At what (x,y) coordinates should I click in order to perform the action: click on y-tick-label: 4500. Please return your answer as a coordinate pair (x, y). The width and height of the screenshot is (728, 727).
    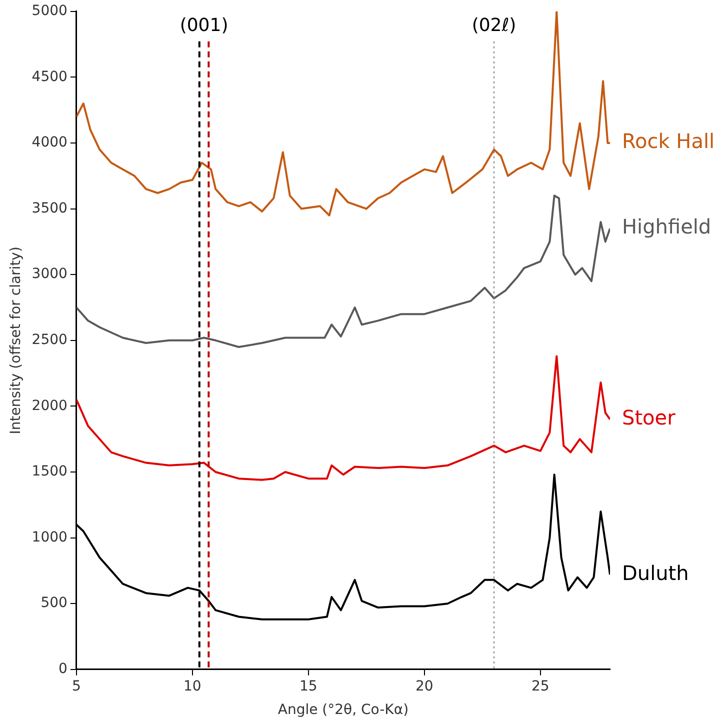
    Looking at the image, I should click on (50, 76).